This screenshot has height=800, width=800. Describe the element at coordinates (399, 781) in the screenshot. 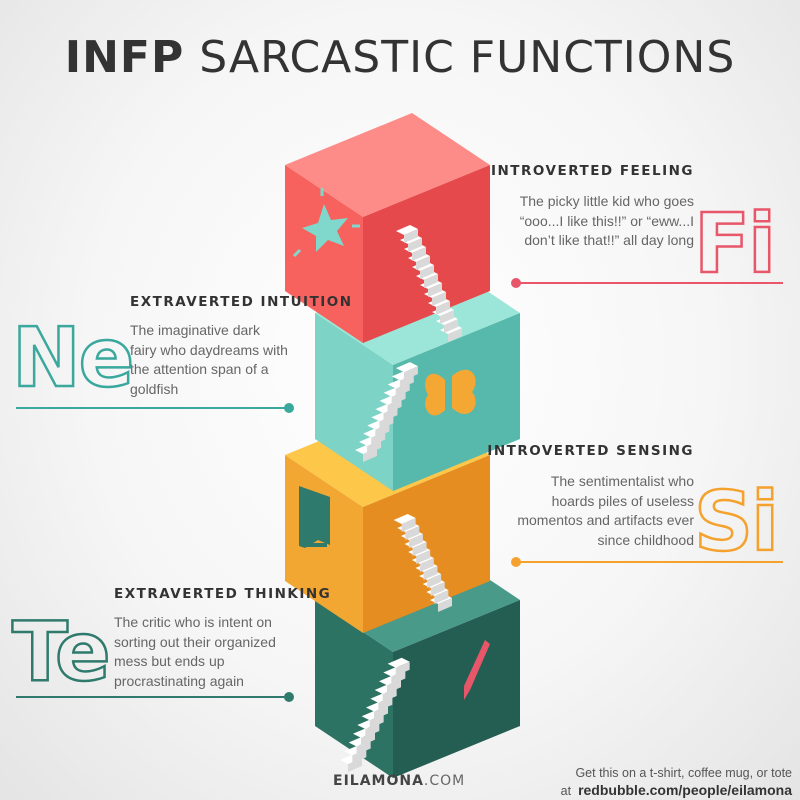

I see `brand-logo: EILAMONA.COM` at that location.